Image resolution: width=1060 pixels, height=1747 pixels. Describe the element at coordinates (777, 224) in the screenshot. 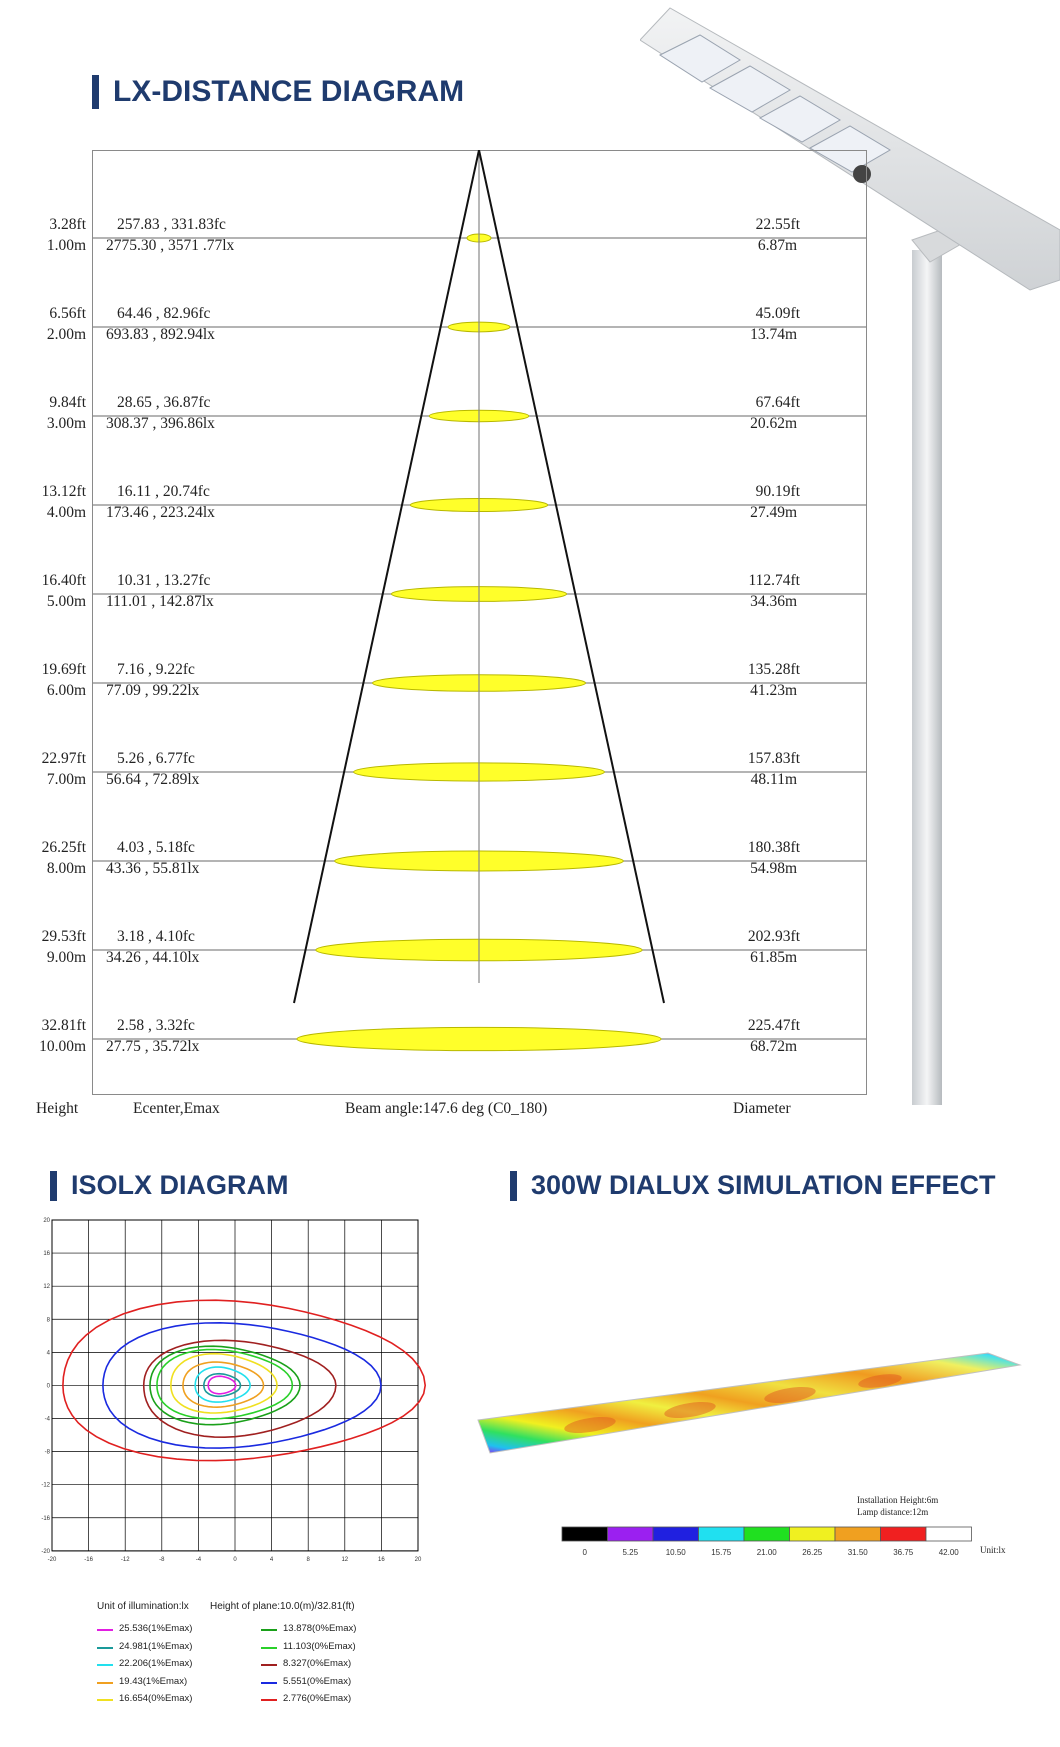

I see `row-diameter-ft: 22.55ft` at that location.